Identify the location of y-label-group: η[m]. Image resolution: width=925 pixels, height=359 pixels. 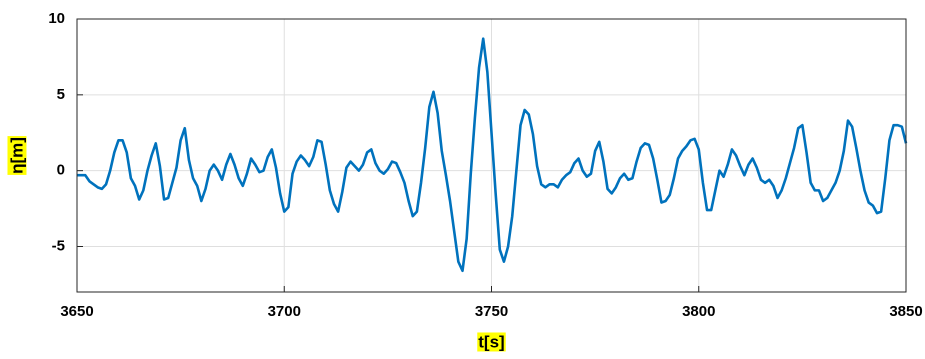
(17, 155).